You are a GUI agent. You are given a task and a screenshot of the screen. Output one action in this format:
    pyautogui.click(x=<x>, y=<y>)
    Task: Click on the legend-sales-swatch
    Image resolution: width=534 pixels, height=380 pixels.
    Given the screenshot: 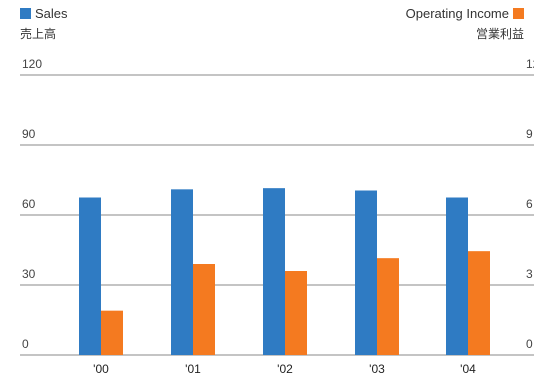 What is the action you would take?
    pyautogui.click(x=25, y=13)
    